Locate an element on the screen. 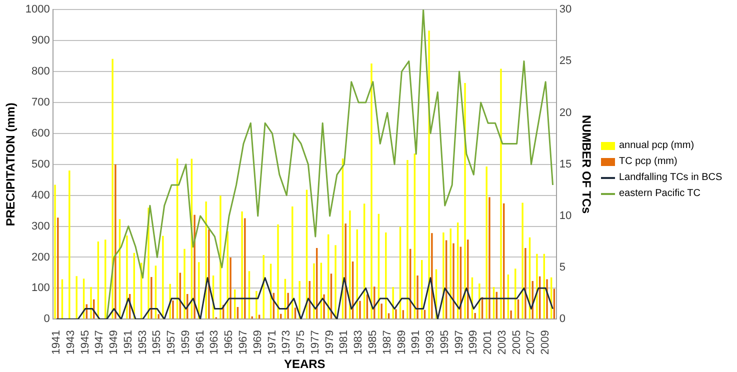 This screenshot has width=737, height=372. y-tick-label: 300 is located at coordinates (41, 226).